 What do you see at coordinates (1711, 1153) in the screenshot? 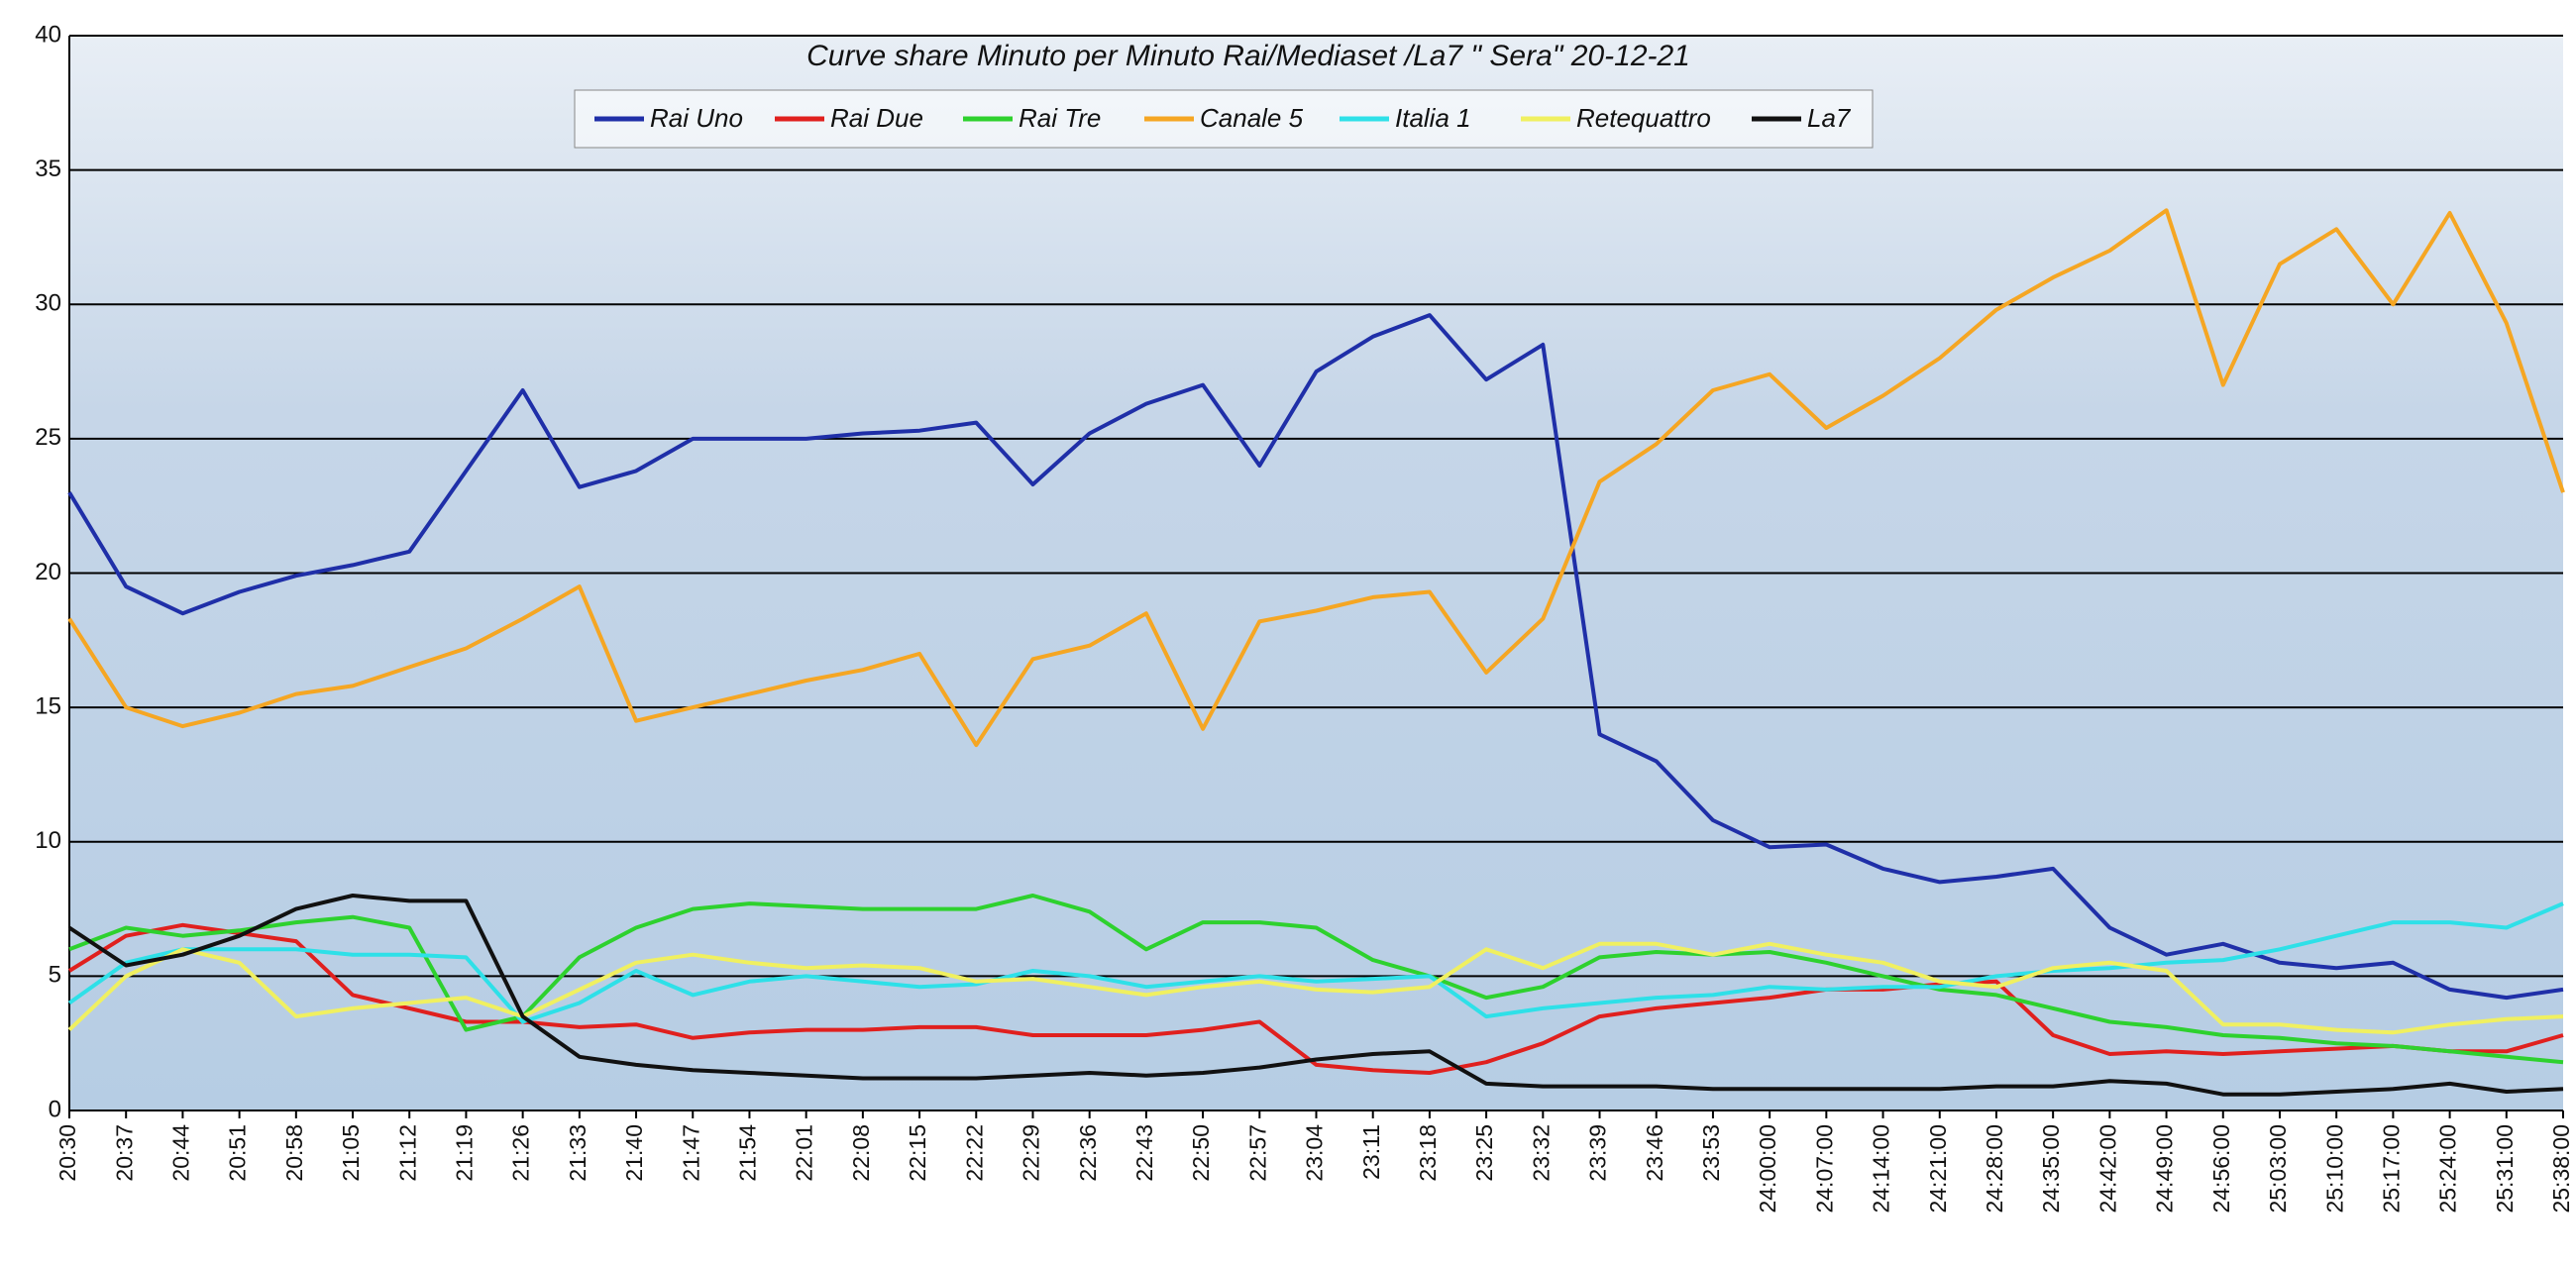
I see `x-tick-label: 23:53` at bounding box center [1711, 1153].